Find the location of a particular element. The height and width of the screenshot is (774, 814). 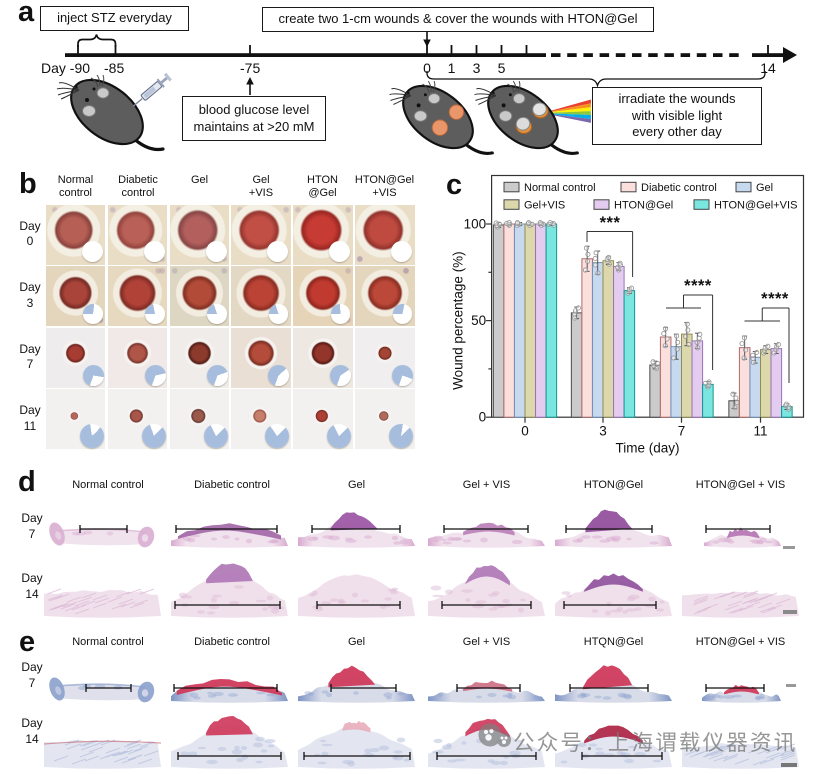

svg-text: 11 is located at coordinates (760, 431).